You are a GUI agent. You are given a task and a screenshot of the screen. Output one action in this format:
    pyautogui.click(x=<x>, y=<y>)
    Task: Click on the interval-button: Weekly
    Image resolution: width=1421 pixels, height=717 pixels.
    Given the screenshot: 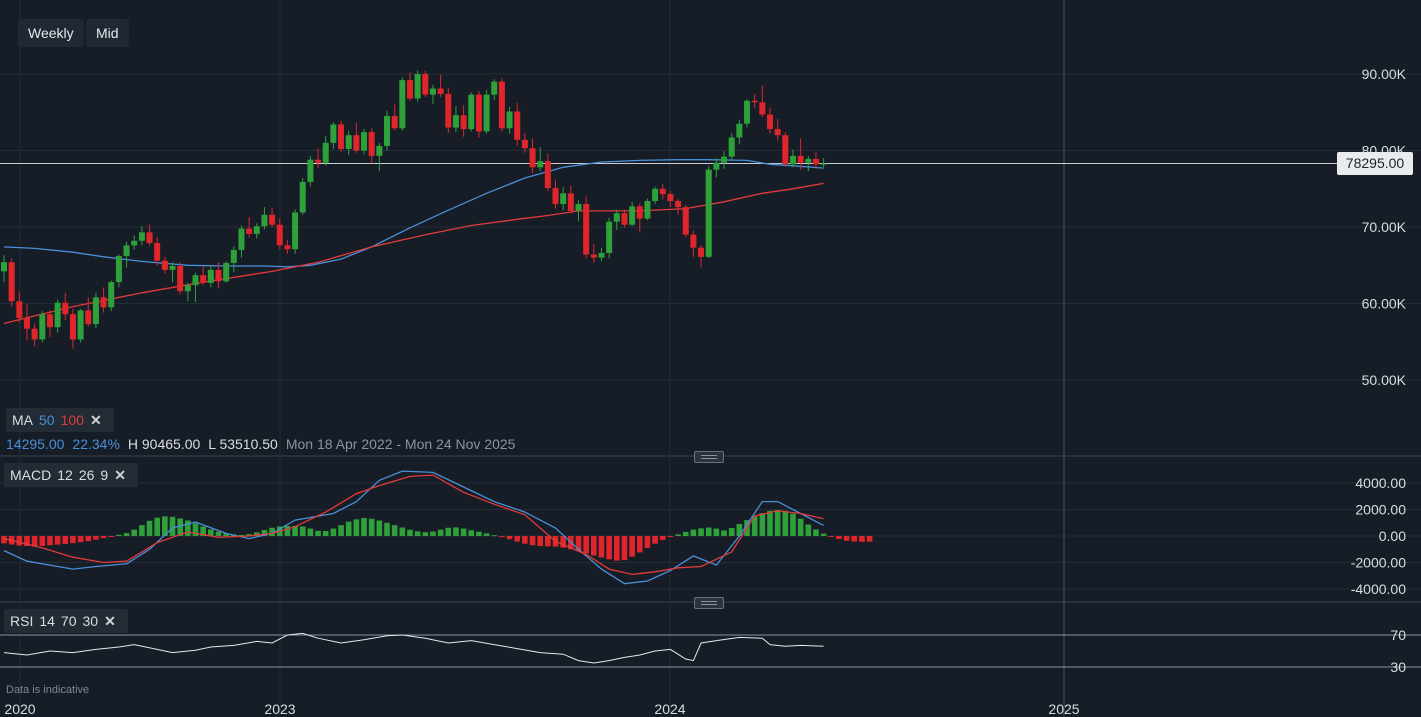 What is the action you would take?
    pyautogui.click(x=51, y=33)
    